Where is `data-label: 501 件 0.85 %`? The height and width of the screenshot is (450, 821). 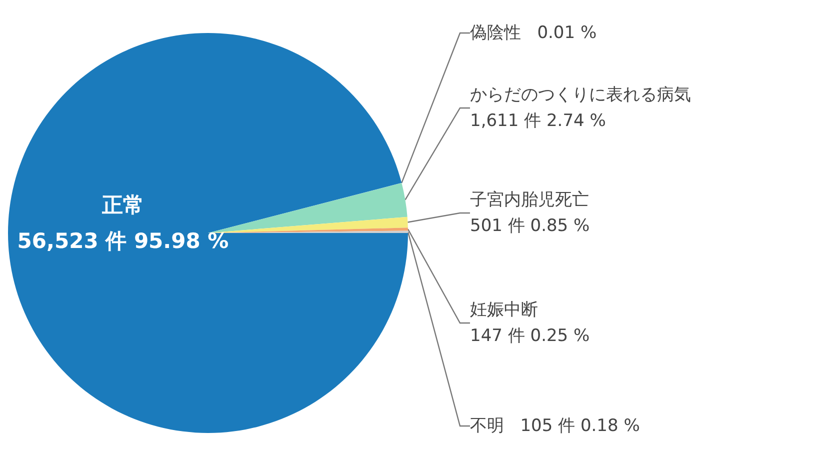
data-label: 501 件 0.85 % is located at coordinates (530, 226).